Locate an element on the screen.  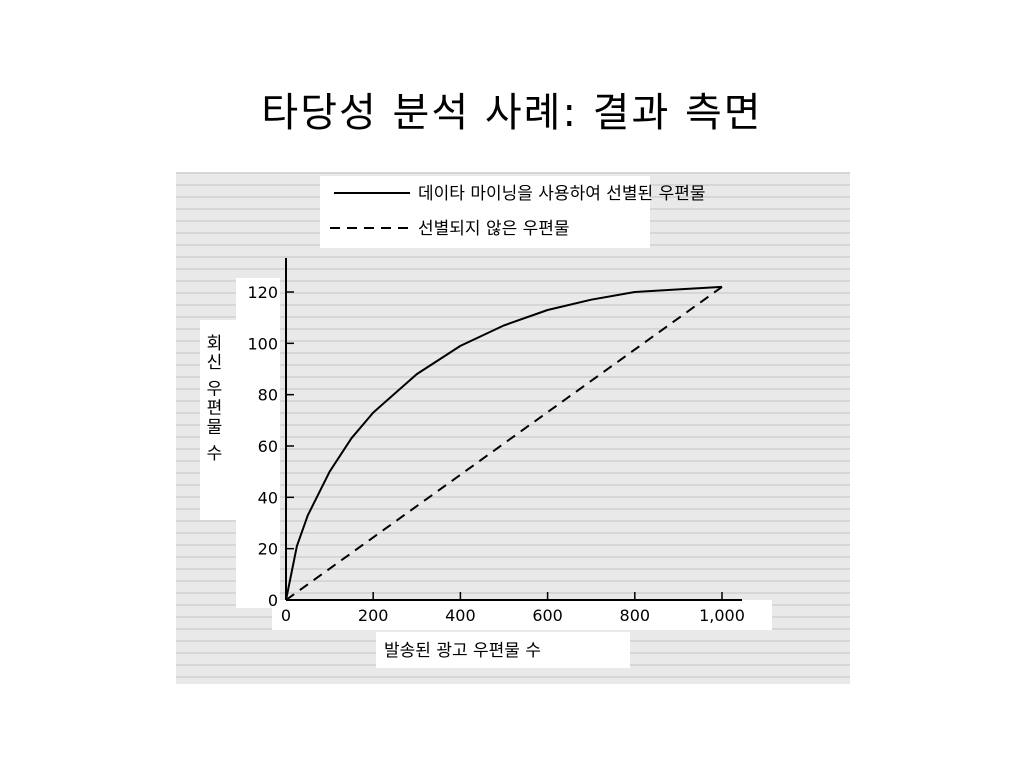
y-axis-label-panel is located at coordinates (218, 420).